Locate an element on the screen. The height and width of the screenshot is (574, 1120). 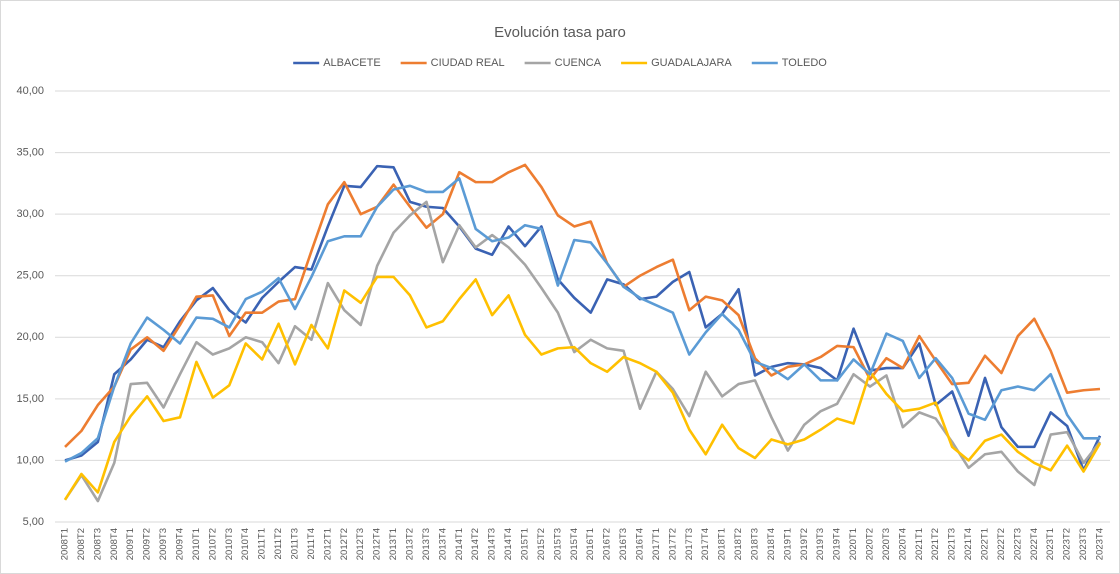
y-tick-label: 30,00 is located at coordinates (30, 214).